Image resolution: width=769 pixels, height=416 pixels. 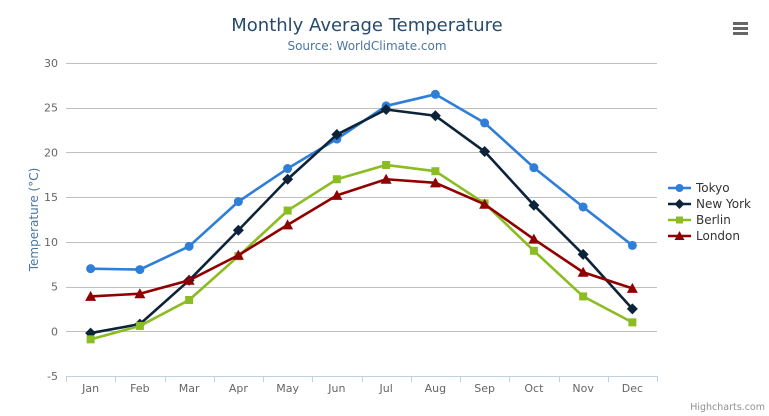 I want to click on data-point-berlin-may, so click(x=287, y=210).